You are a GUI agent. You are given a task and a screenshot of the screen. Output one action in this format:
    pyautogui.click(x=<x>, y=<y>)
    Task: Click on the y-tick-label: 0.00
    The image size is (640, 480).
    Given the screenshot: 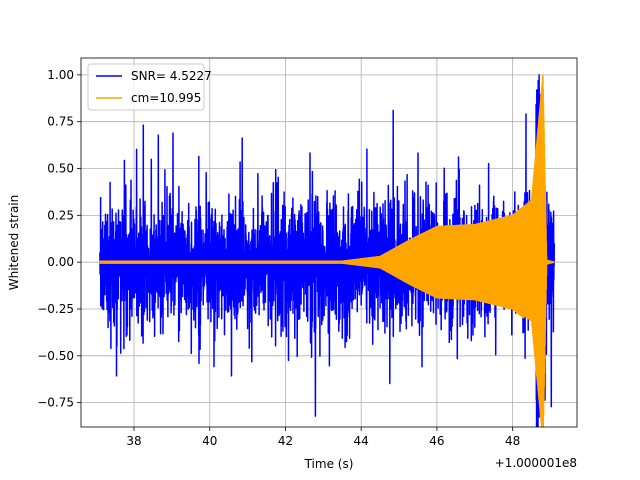 What is the action you would take?
    pyautogui.click(x=60, y=262)
    